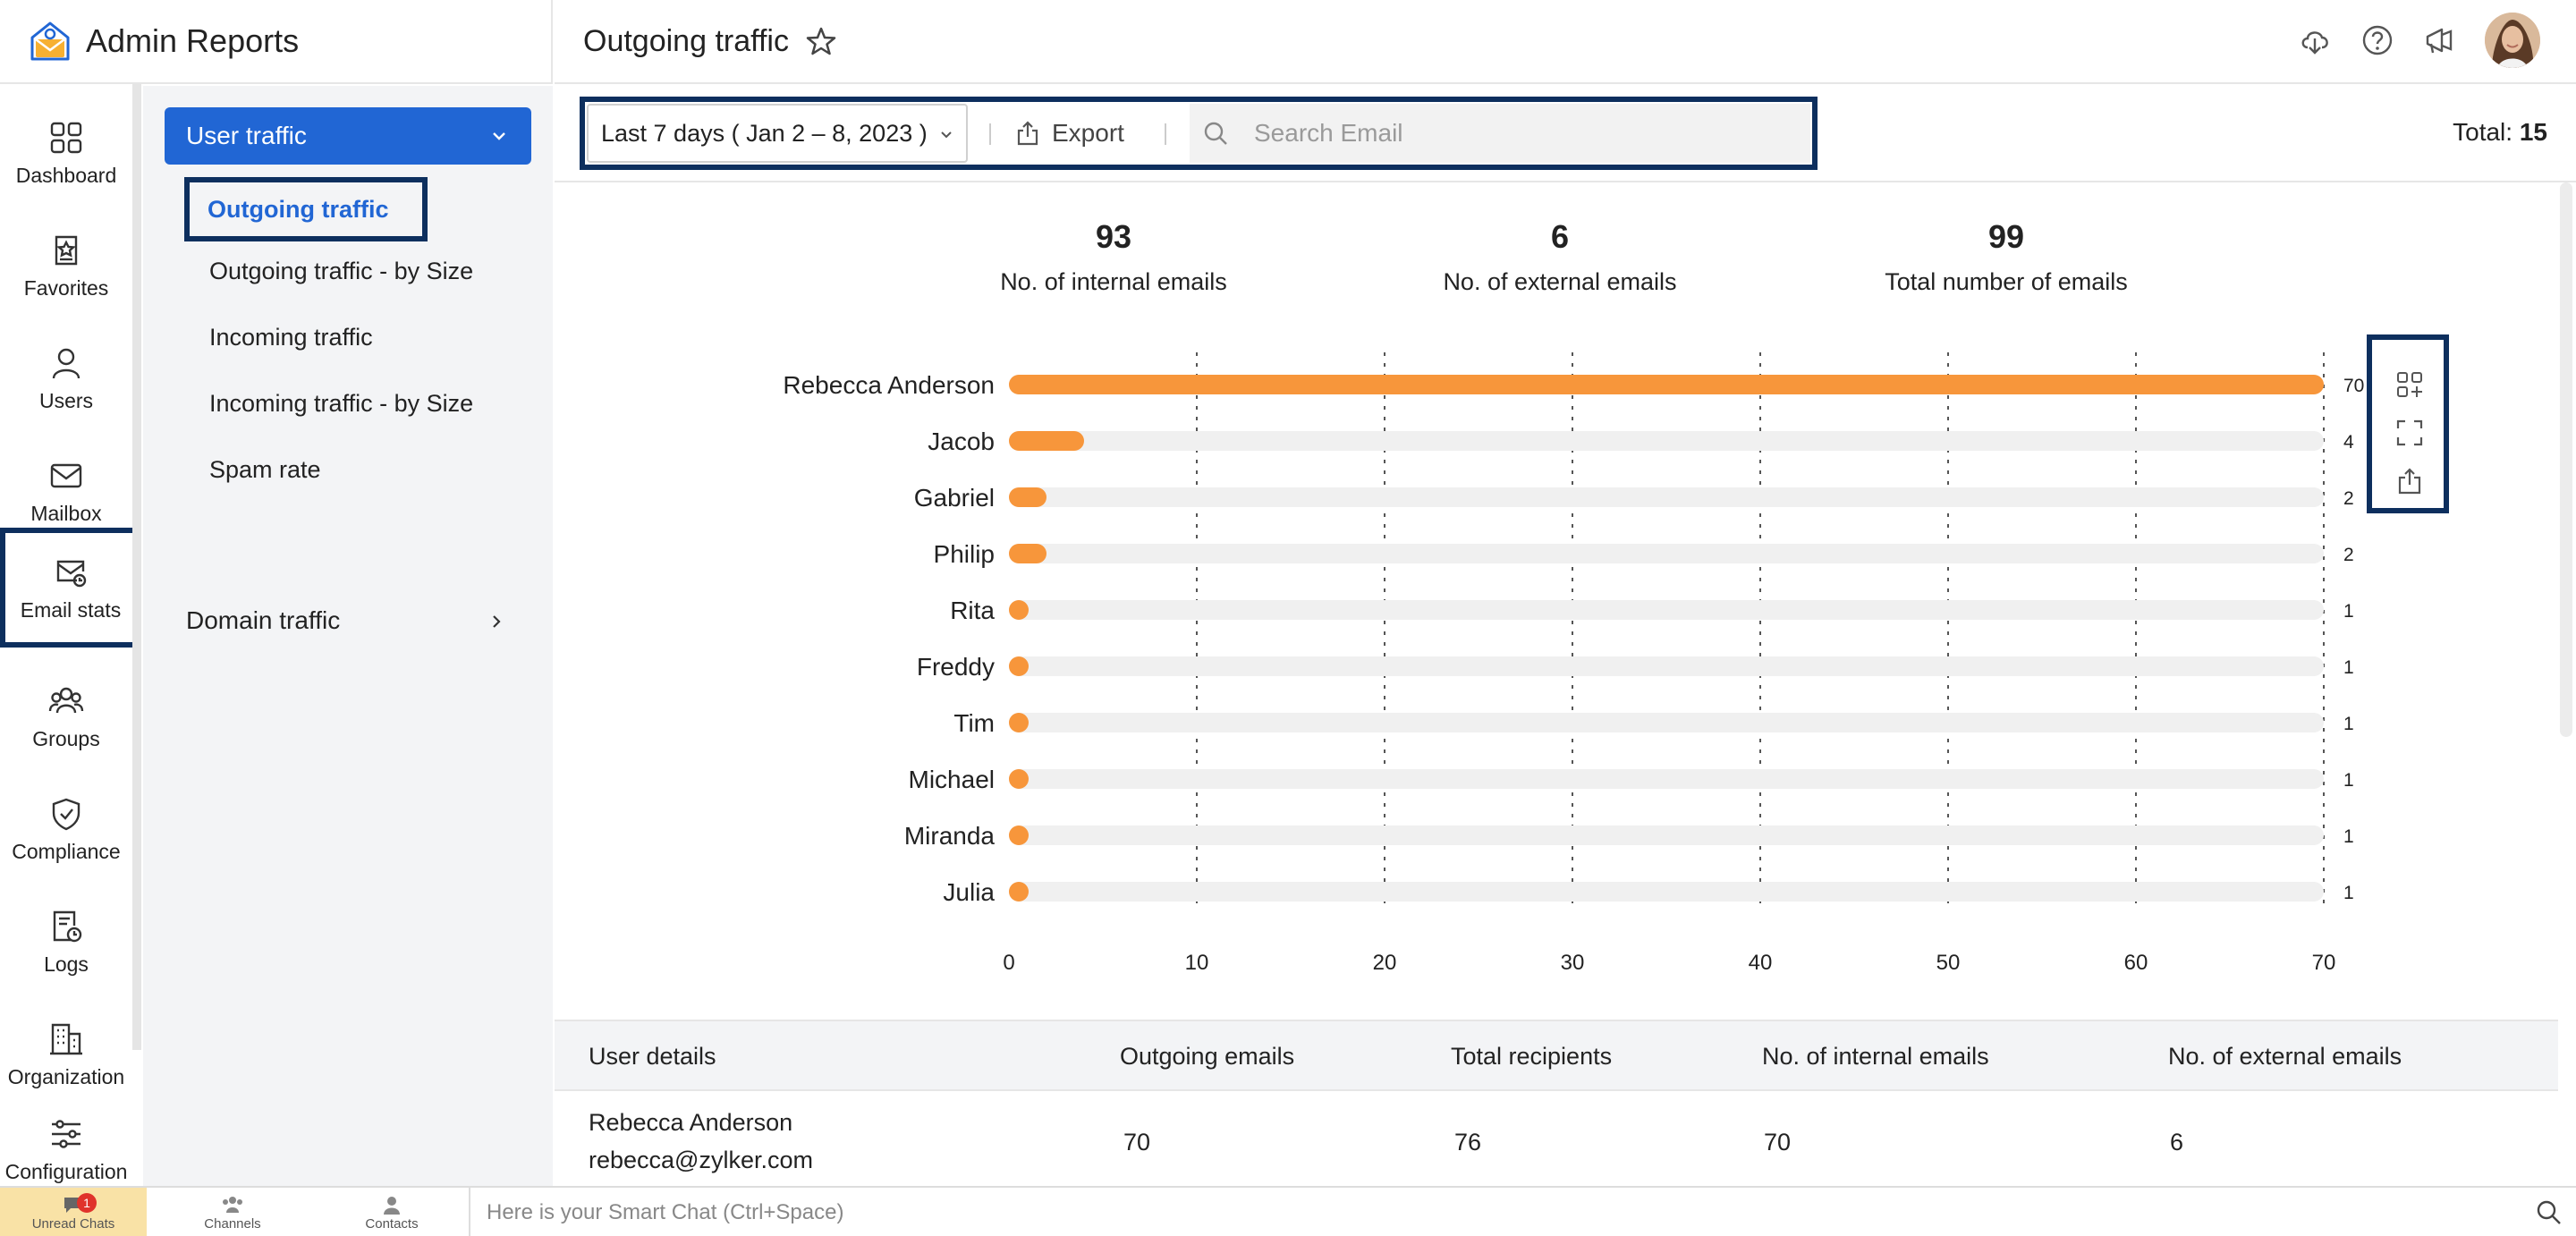 The width and height of the screenshot is (2576, 1236). What do you see at coordinates (66, 266) in the screenshot?
I see `rail-item-favorites: Favorites` at bounding box center [66, 266].